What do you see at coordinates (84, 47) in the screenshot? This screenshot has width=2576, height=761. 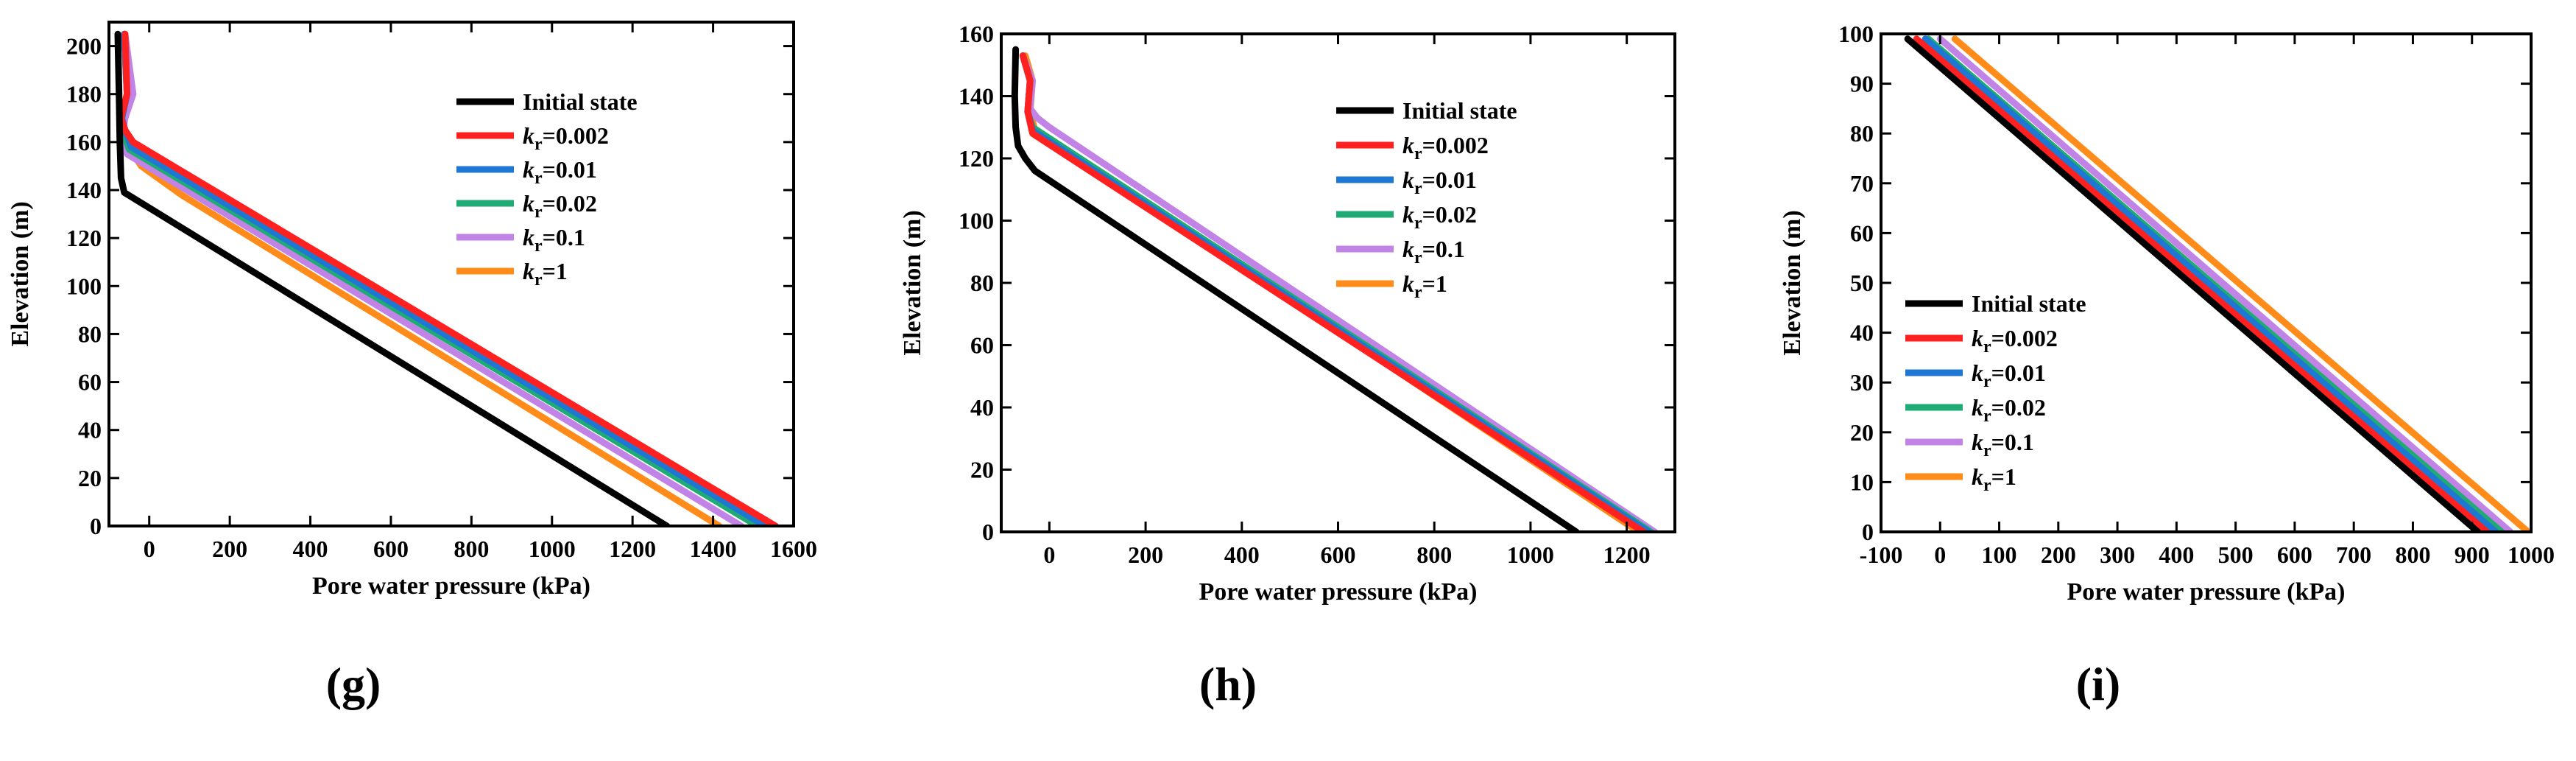 I see `y-tick-label: 200` at bounding box center [84, 47].